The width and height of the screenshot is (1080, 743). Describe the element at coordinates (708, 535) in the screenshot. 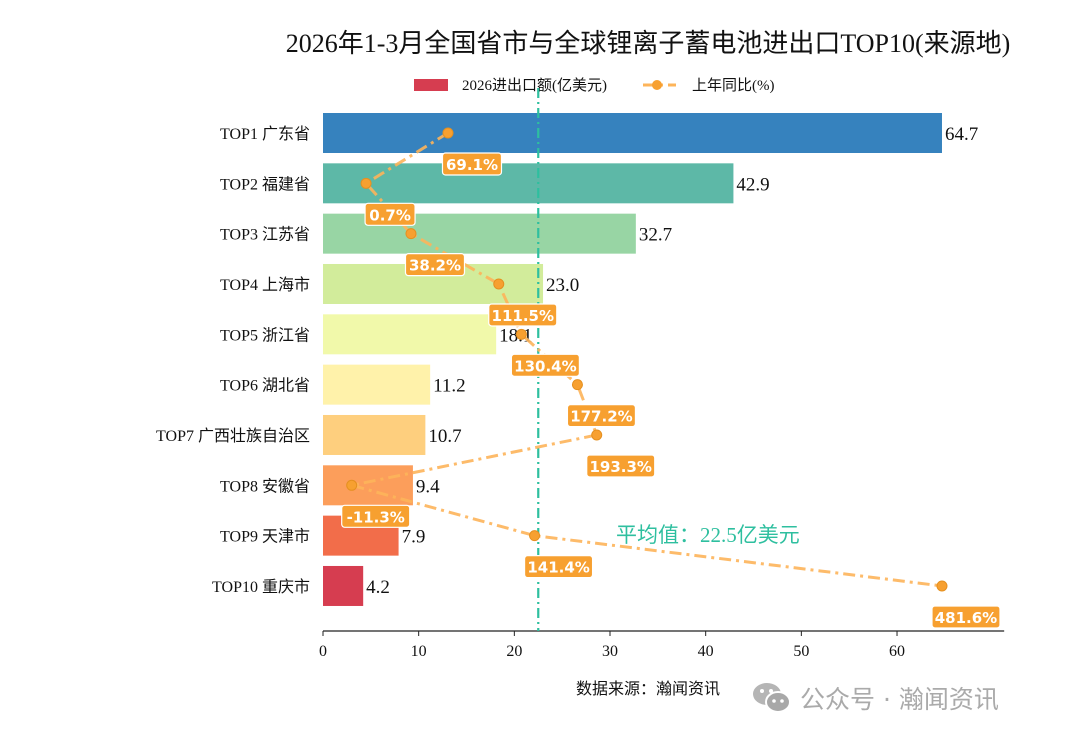

I see `average-label: 平均值：22.5亿美元` at that location.